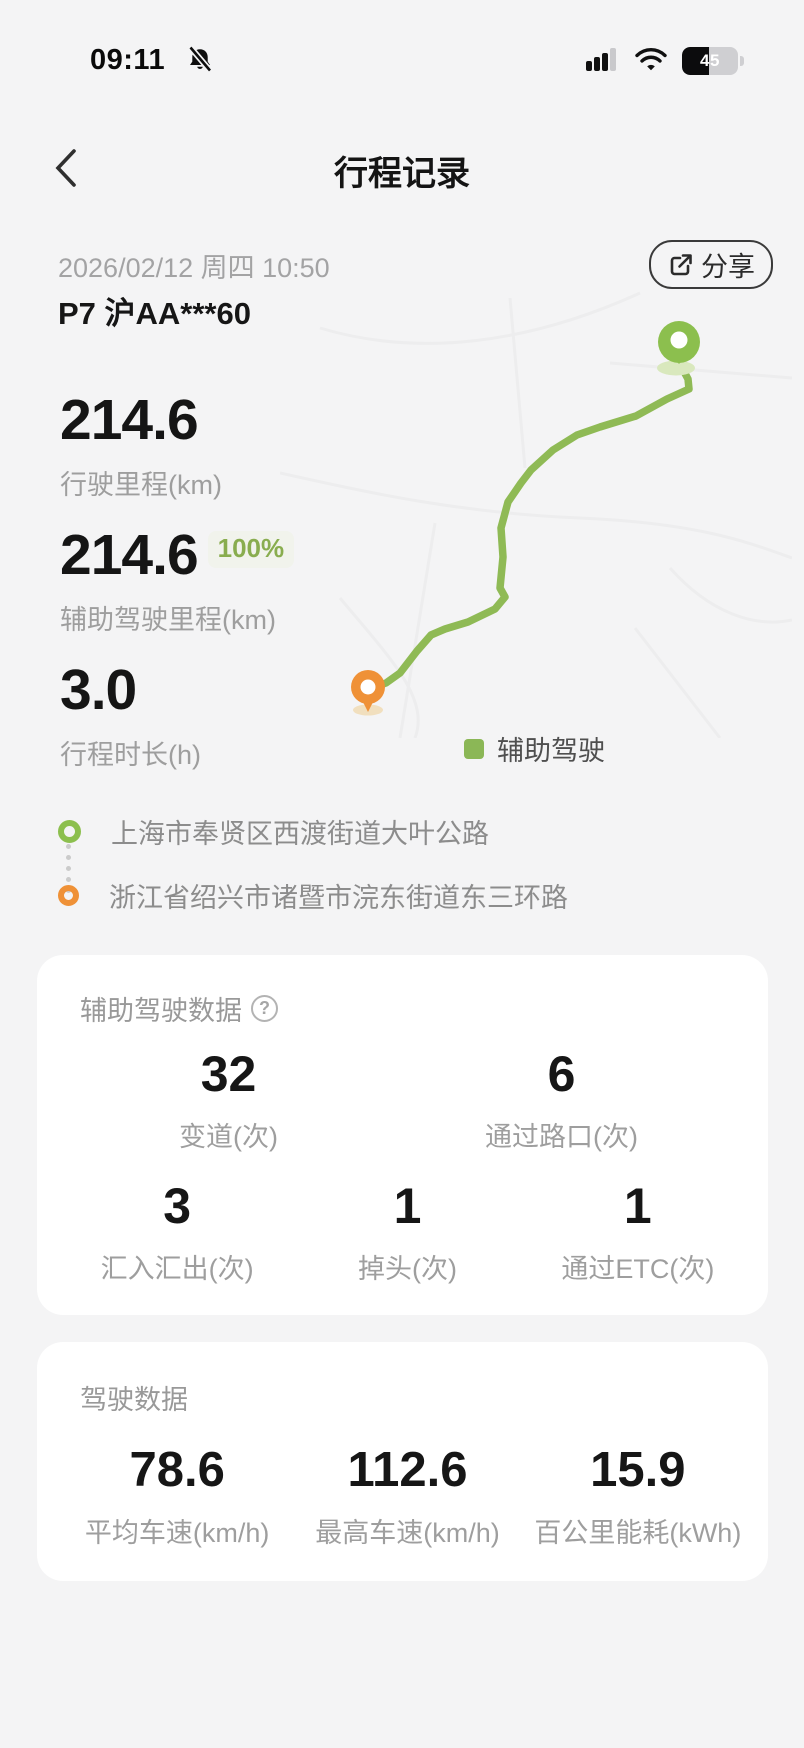  What do you see at coordinates (474, 748) in the screenshot?
I see `legend-color-swatch` at bounding box center [474, 748].